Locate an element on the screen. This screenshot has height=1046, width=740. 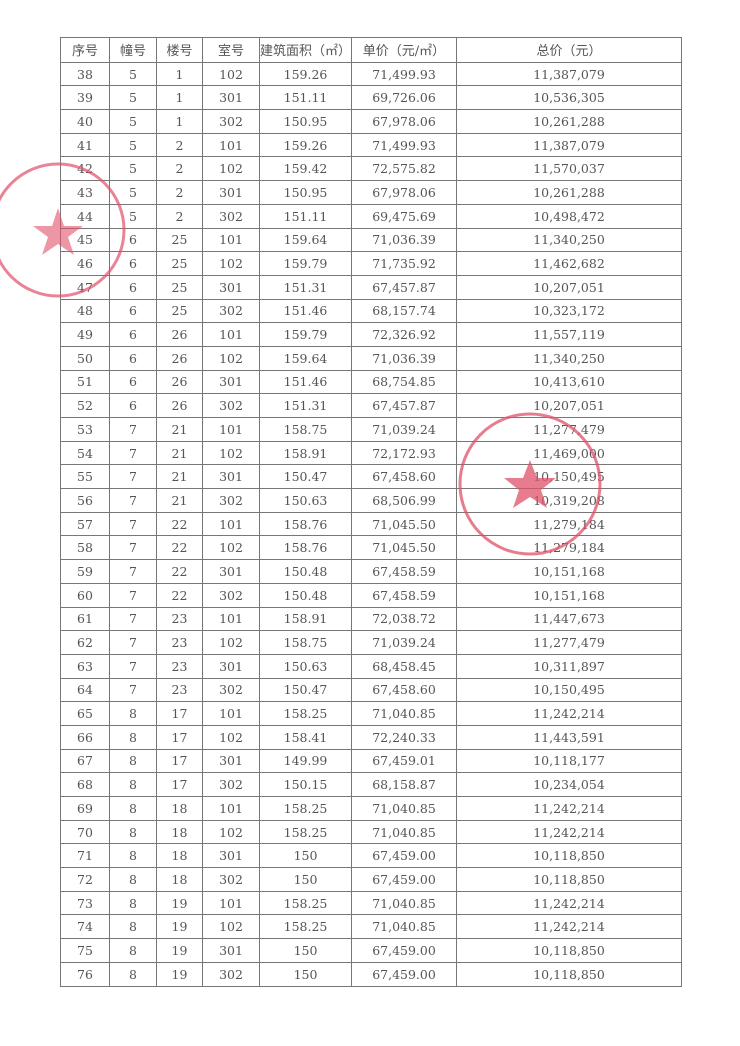
cell-index: 62 is located at coordinates (85, 642).